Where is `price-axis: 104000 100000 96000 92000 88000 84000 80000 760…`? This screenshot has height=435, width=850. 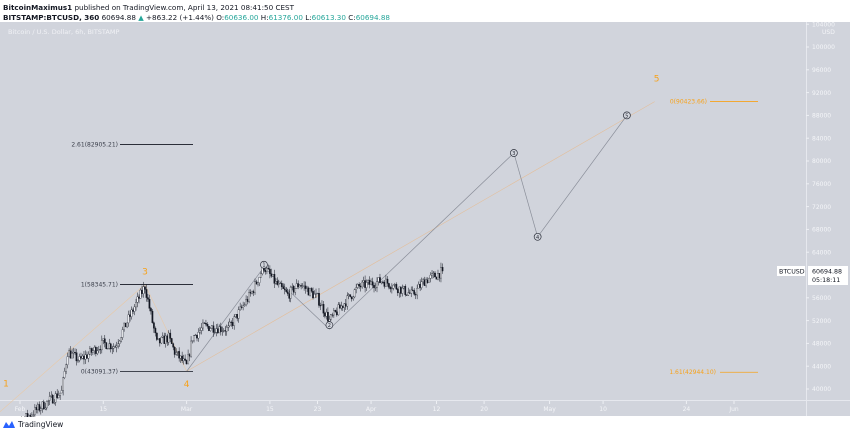 price-axis: 104000 100000 96000 92000 88000 84000 80000 760… is located at coordinates (820, 207).